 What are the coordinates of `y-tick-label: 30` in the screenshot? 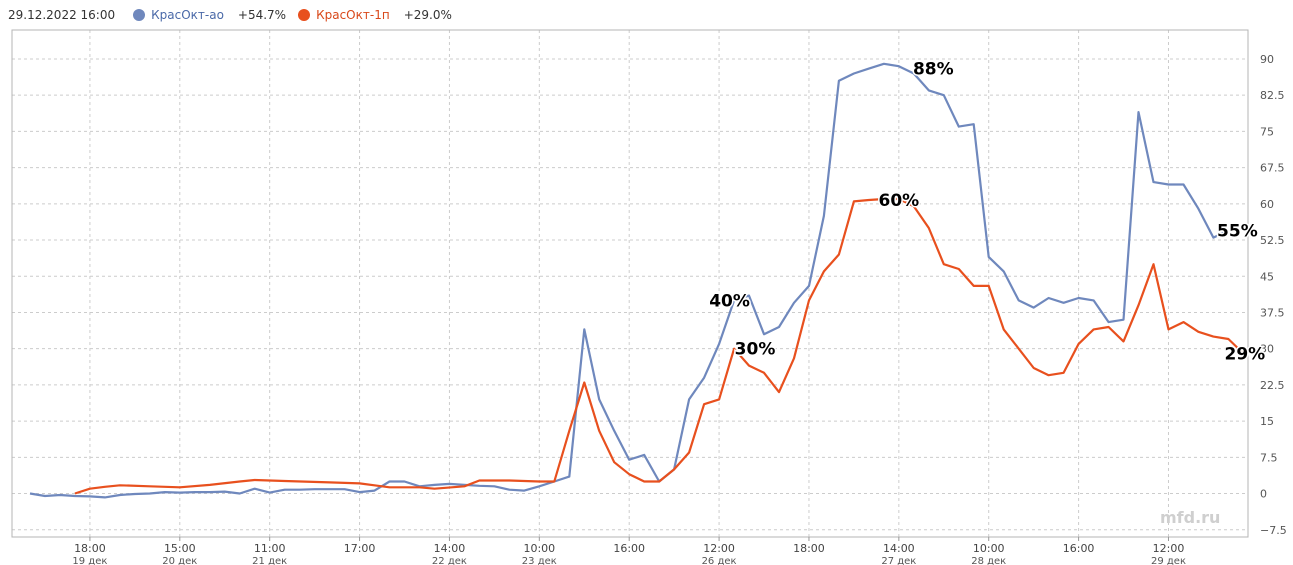 It's located at (1267, 349).